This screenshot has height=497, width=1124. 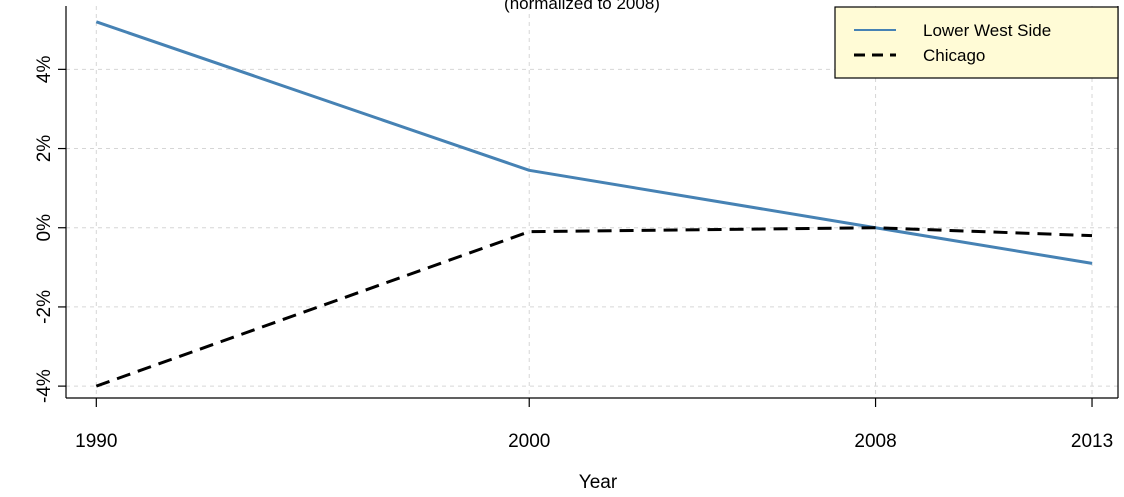 I want to click on y-tick-label: -2%, so click(x=44, y=307).